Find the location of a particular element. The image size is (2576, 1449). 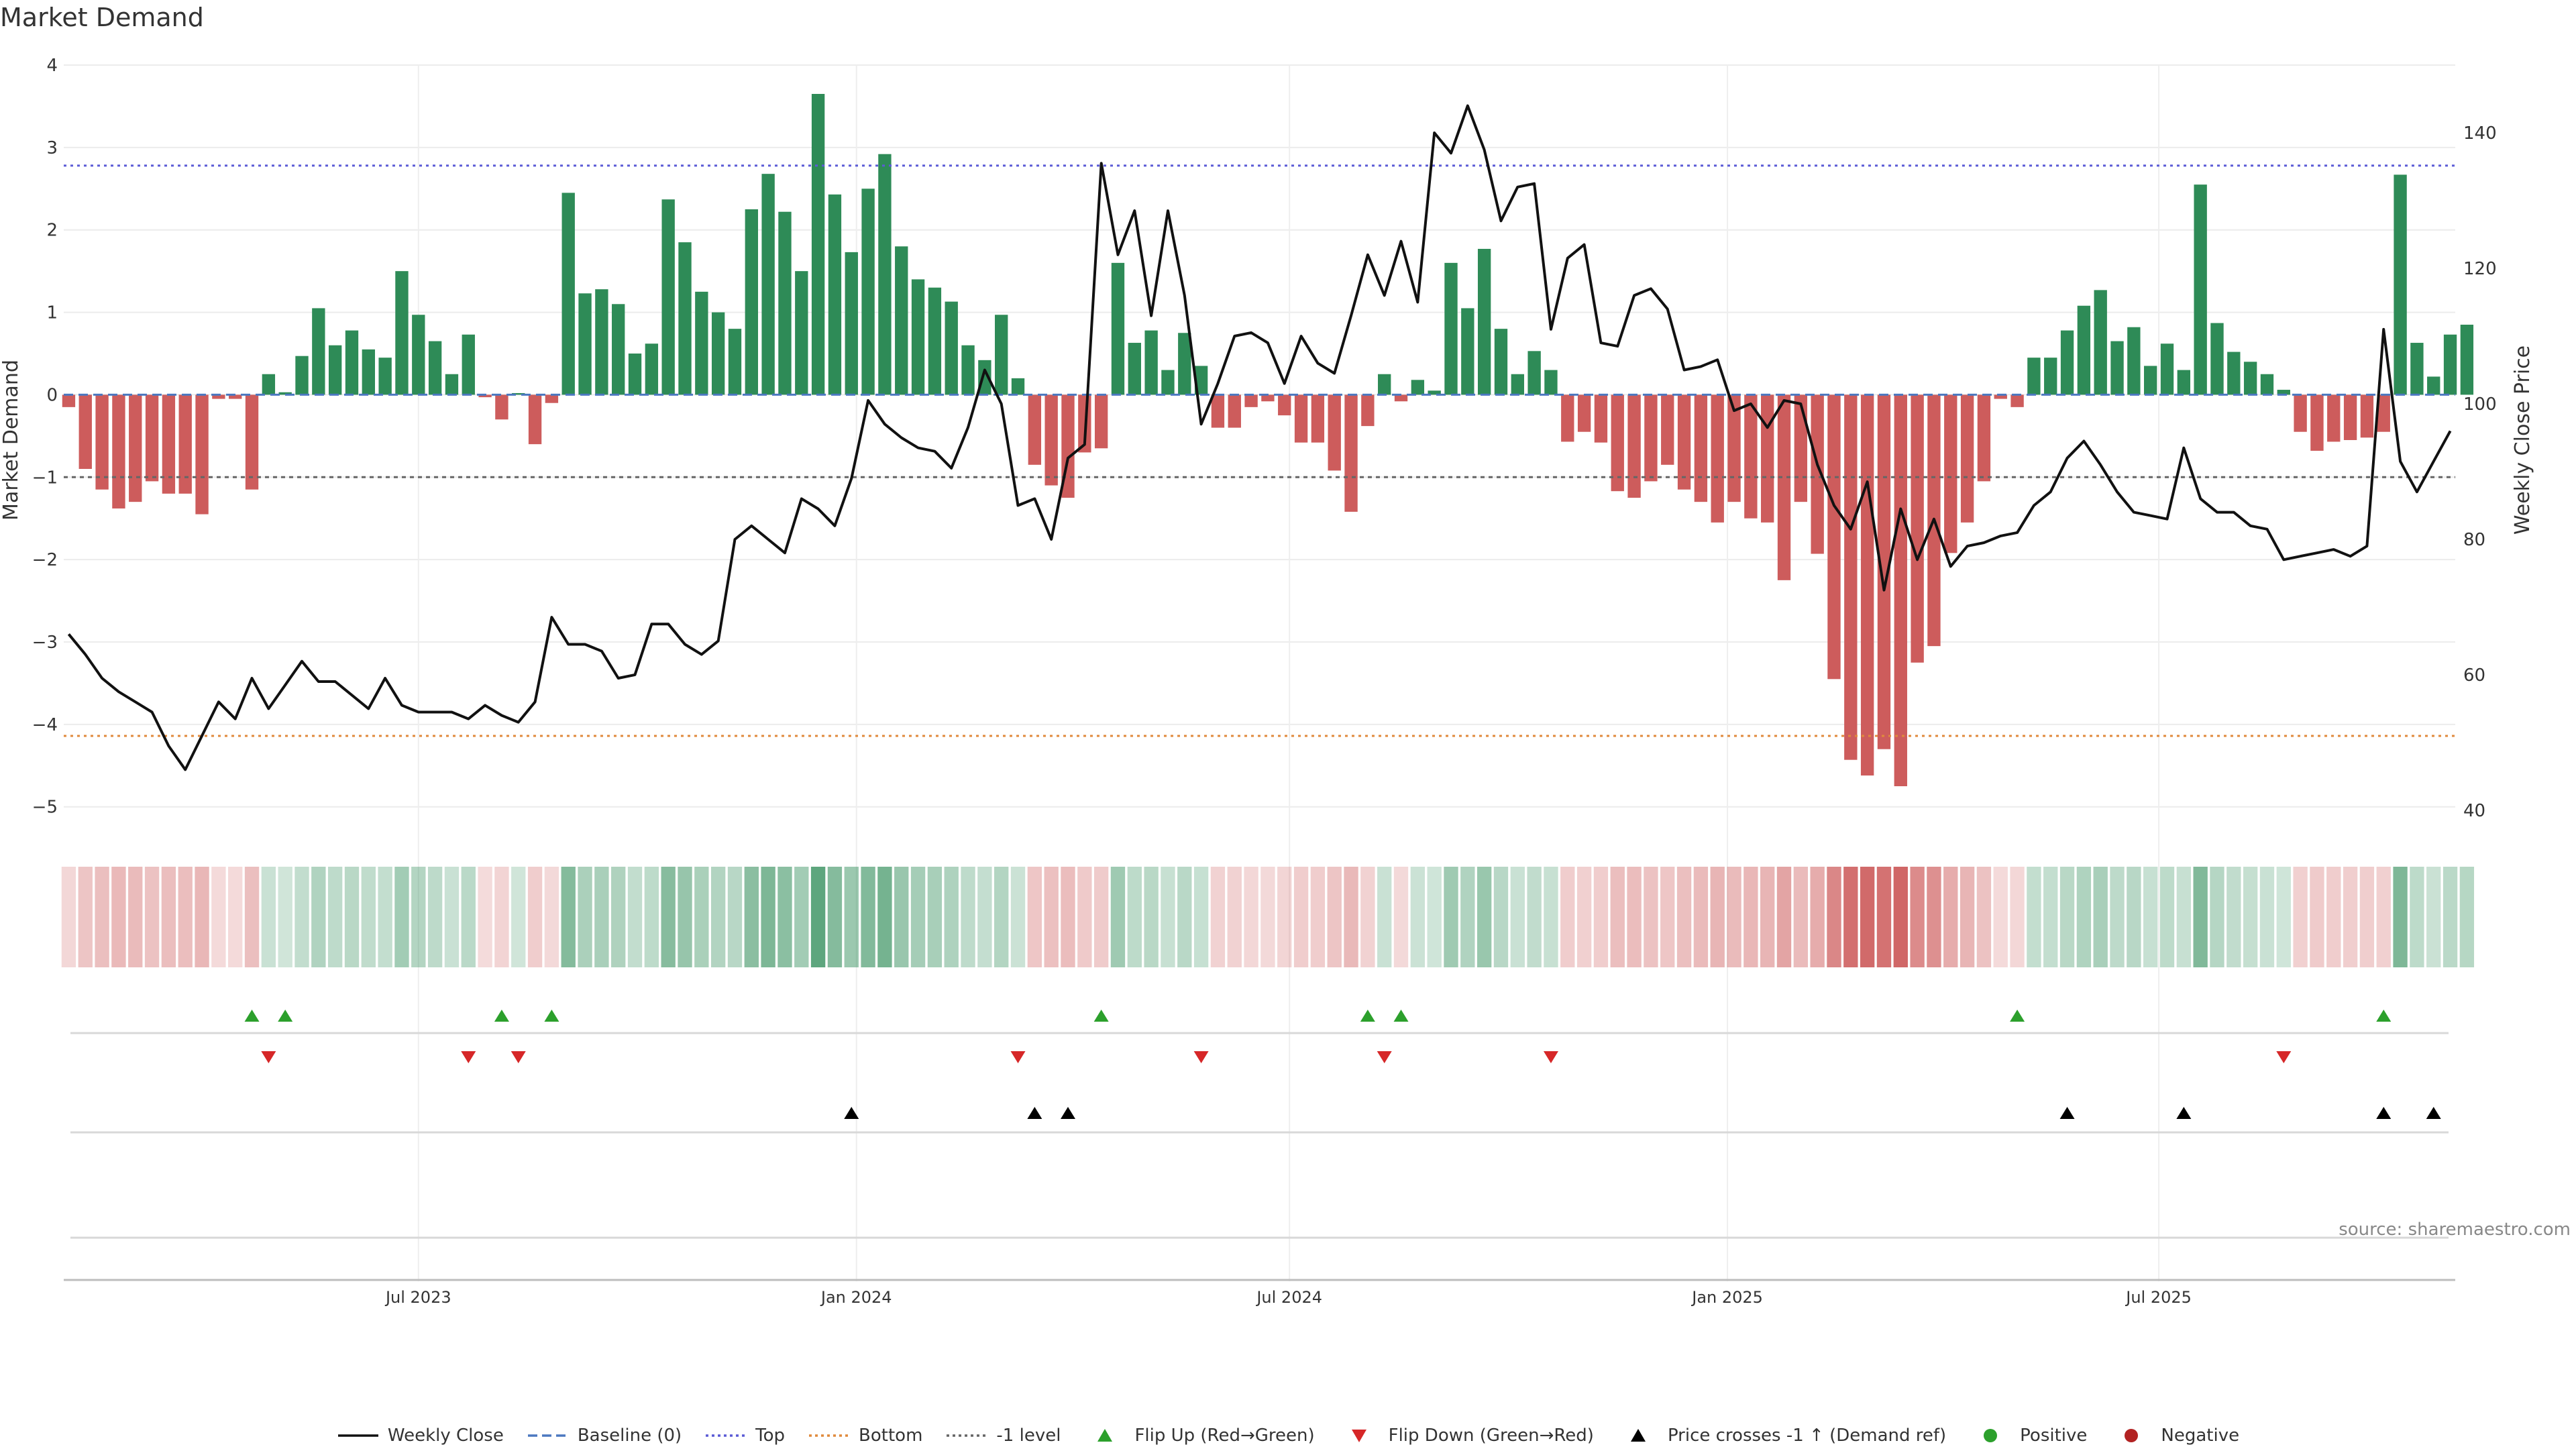

y2-tick-label: 40 is located at coordinates (2474, 811).